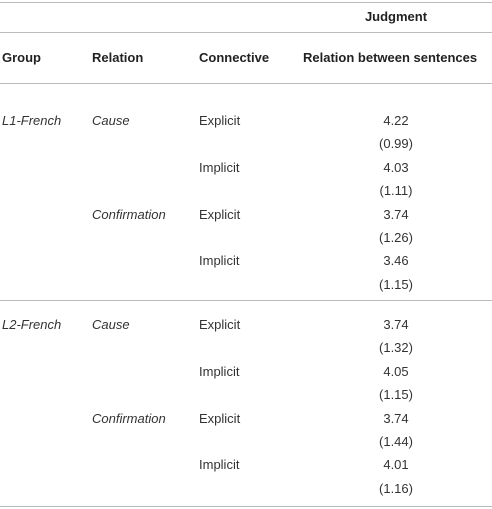 Image resolution: width=492 pixels, height=509 pixels. Describe the element at coordinates (396, 261) in the screenshot. I see `mean-value: 3.46` at that location.